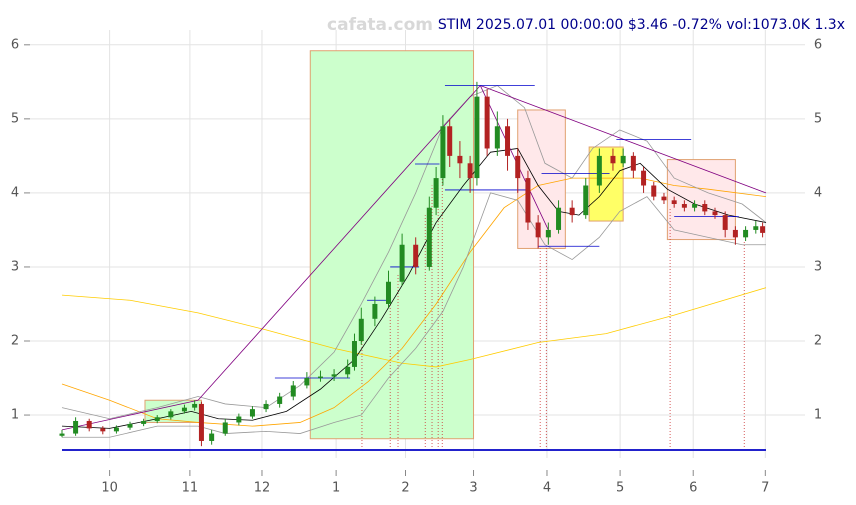  What do you see at coordinates (765, 488) in the screenshot?
I see `x-tick-label: 7` at bounding box center [765, 488].